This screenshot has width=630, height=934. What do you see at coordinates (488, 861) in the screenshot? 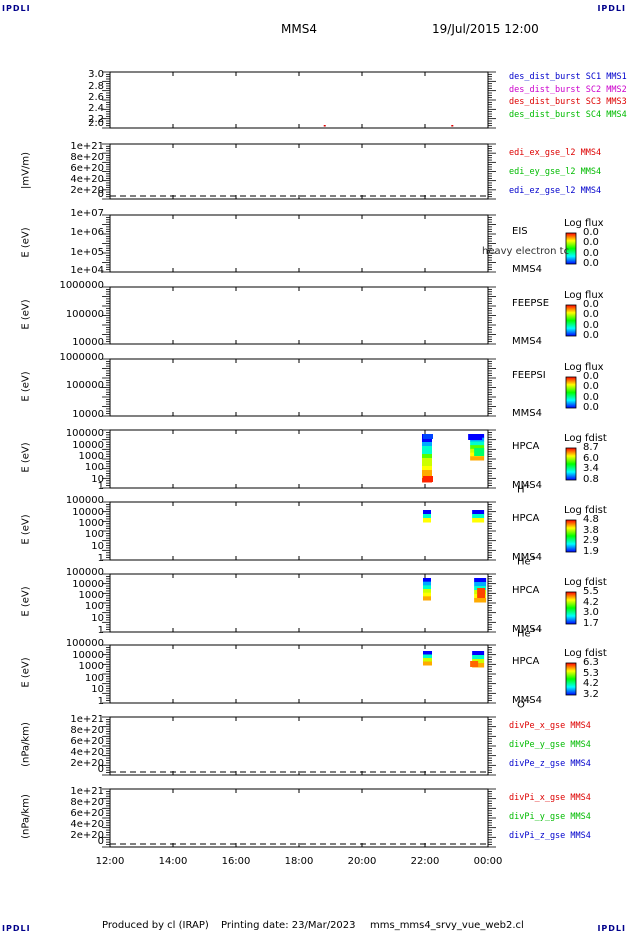
I see `x-tick-label: 00:00` at bounding box center [488, 861].